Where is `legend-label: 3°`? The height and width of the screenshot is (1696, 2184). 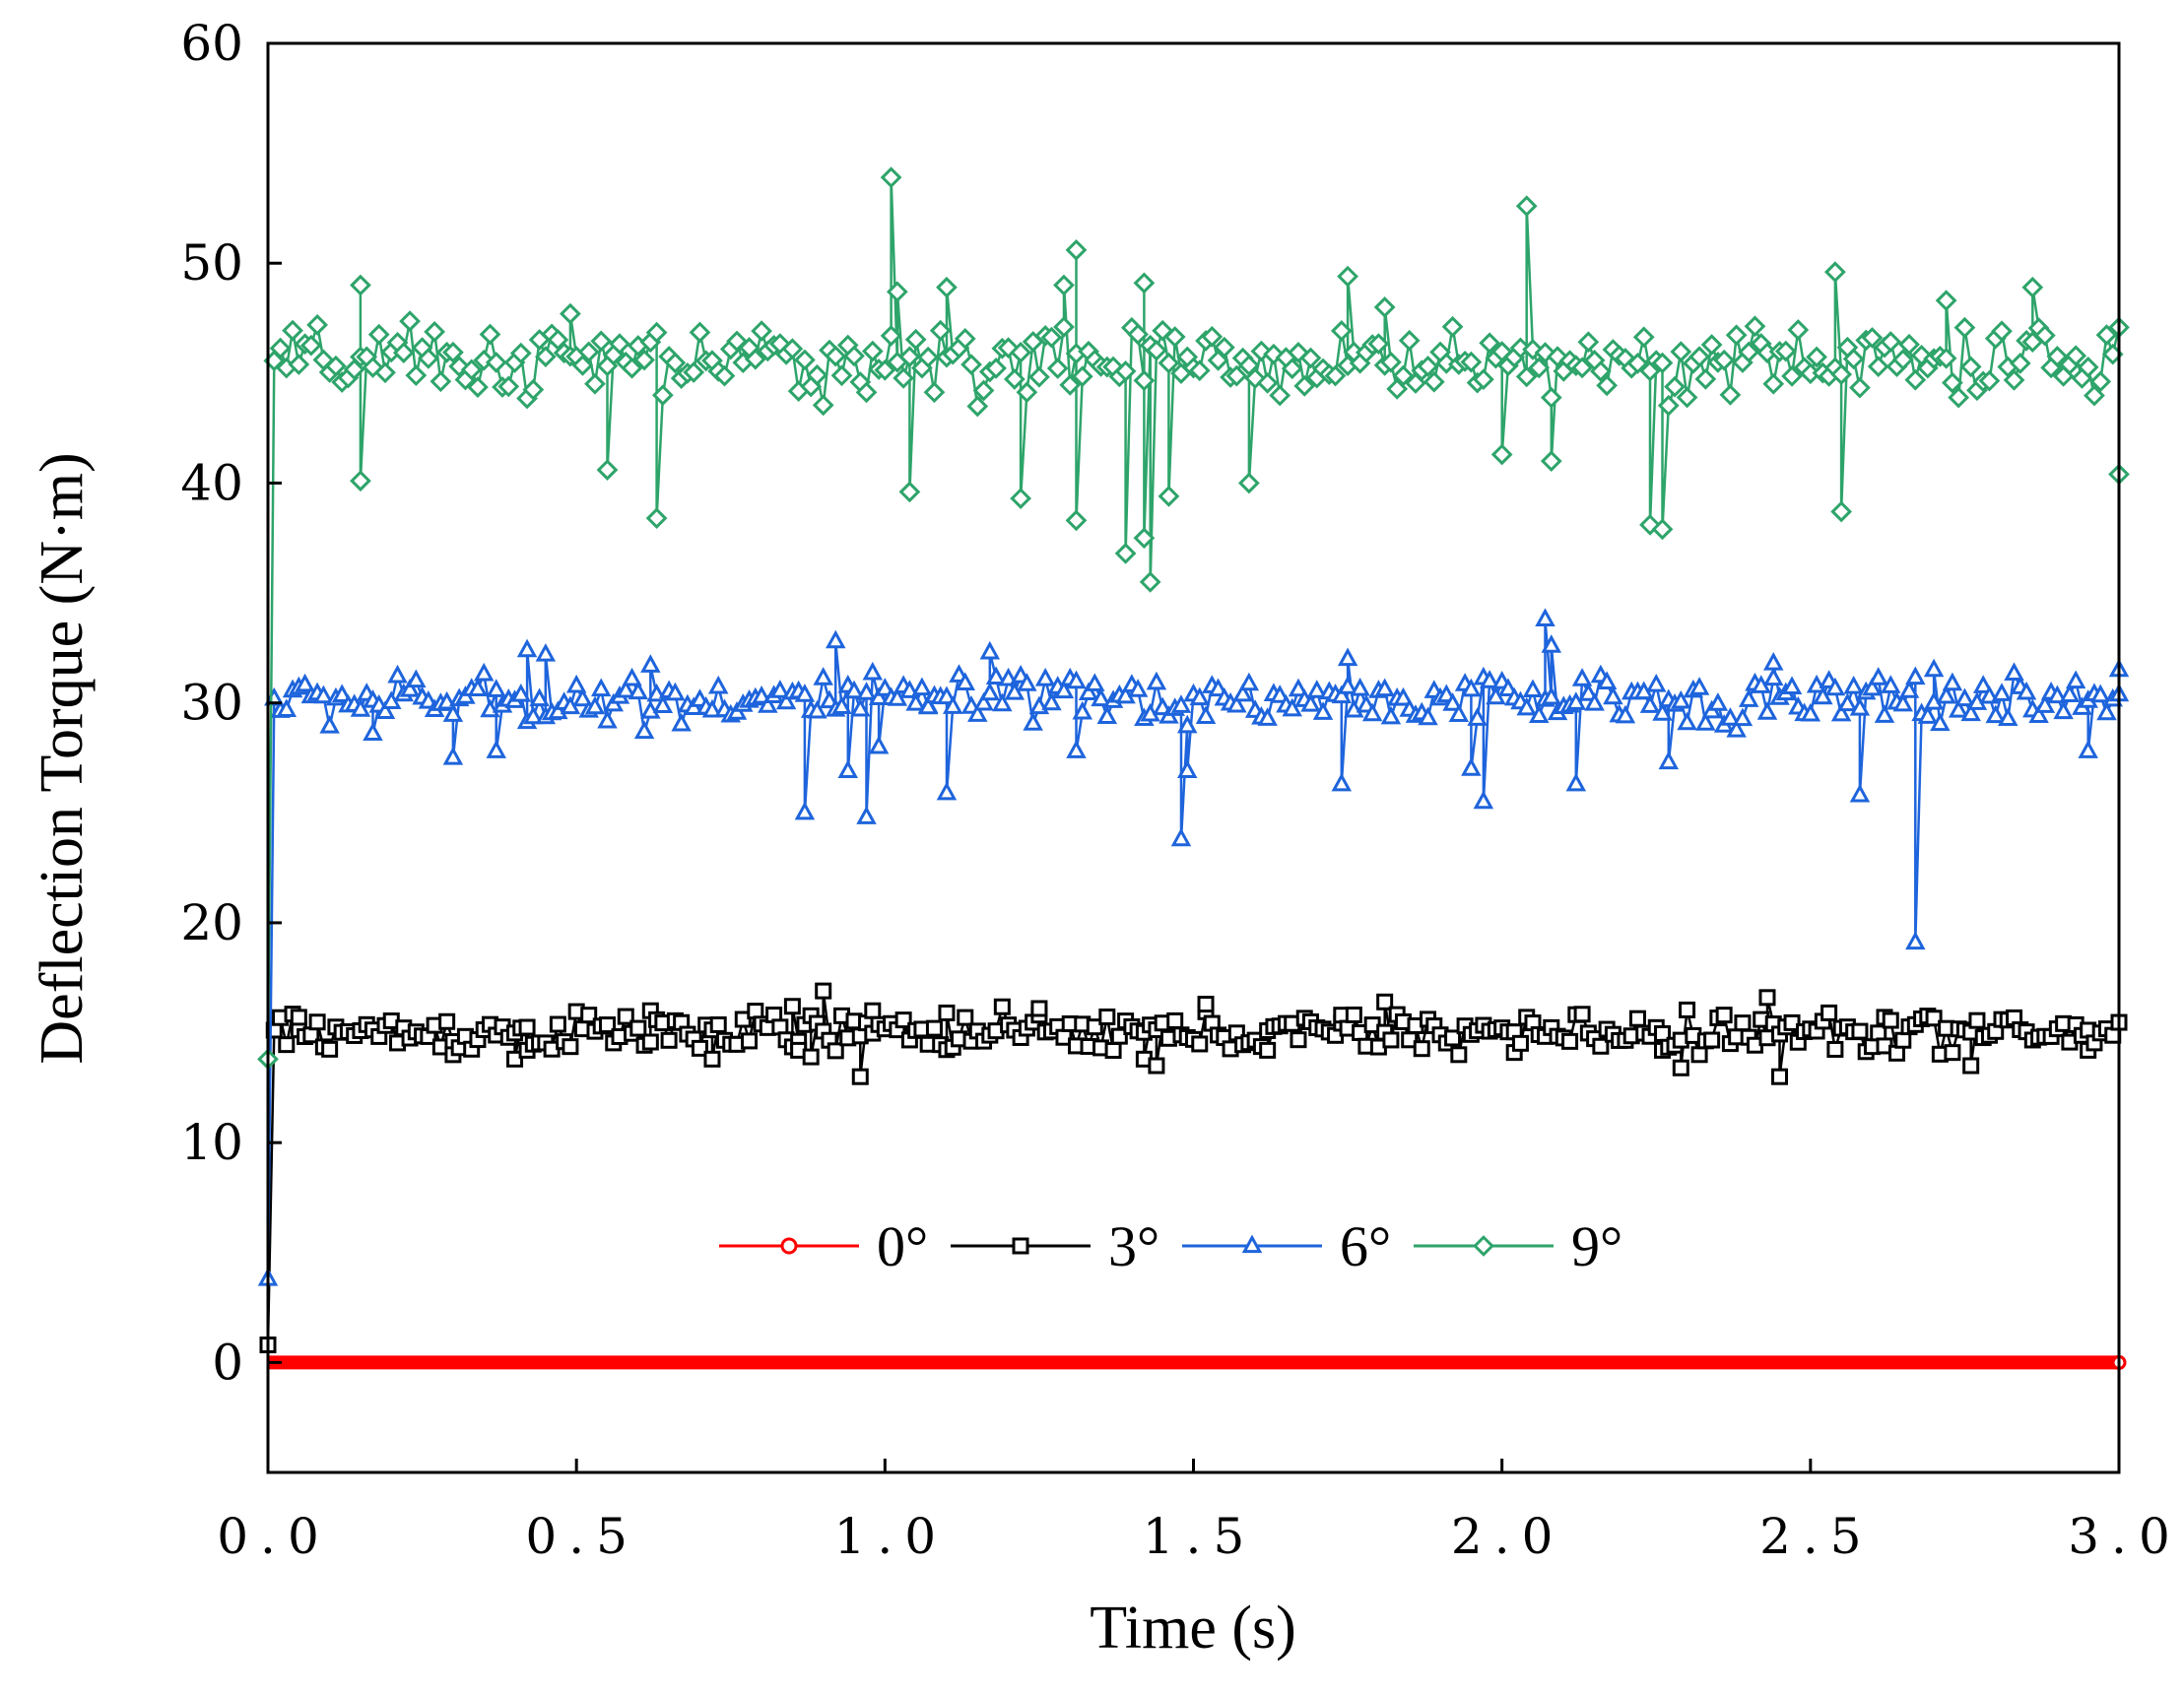
legend-label: 3° is located at coordinates (1133, 1246).